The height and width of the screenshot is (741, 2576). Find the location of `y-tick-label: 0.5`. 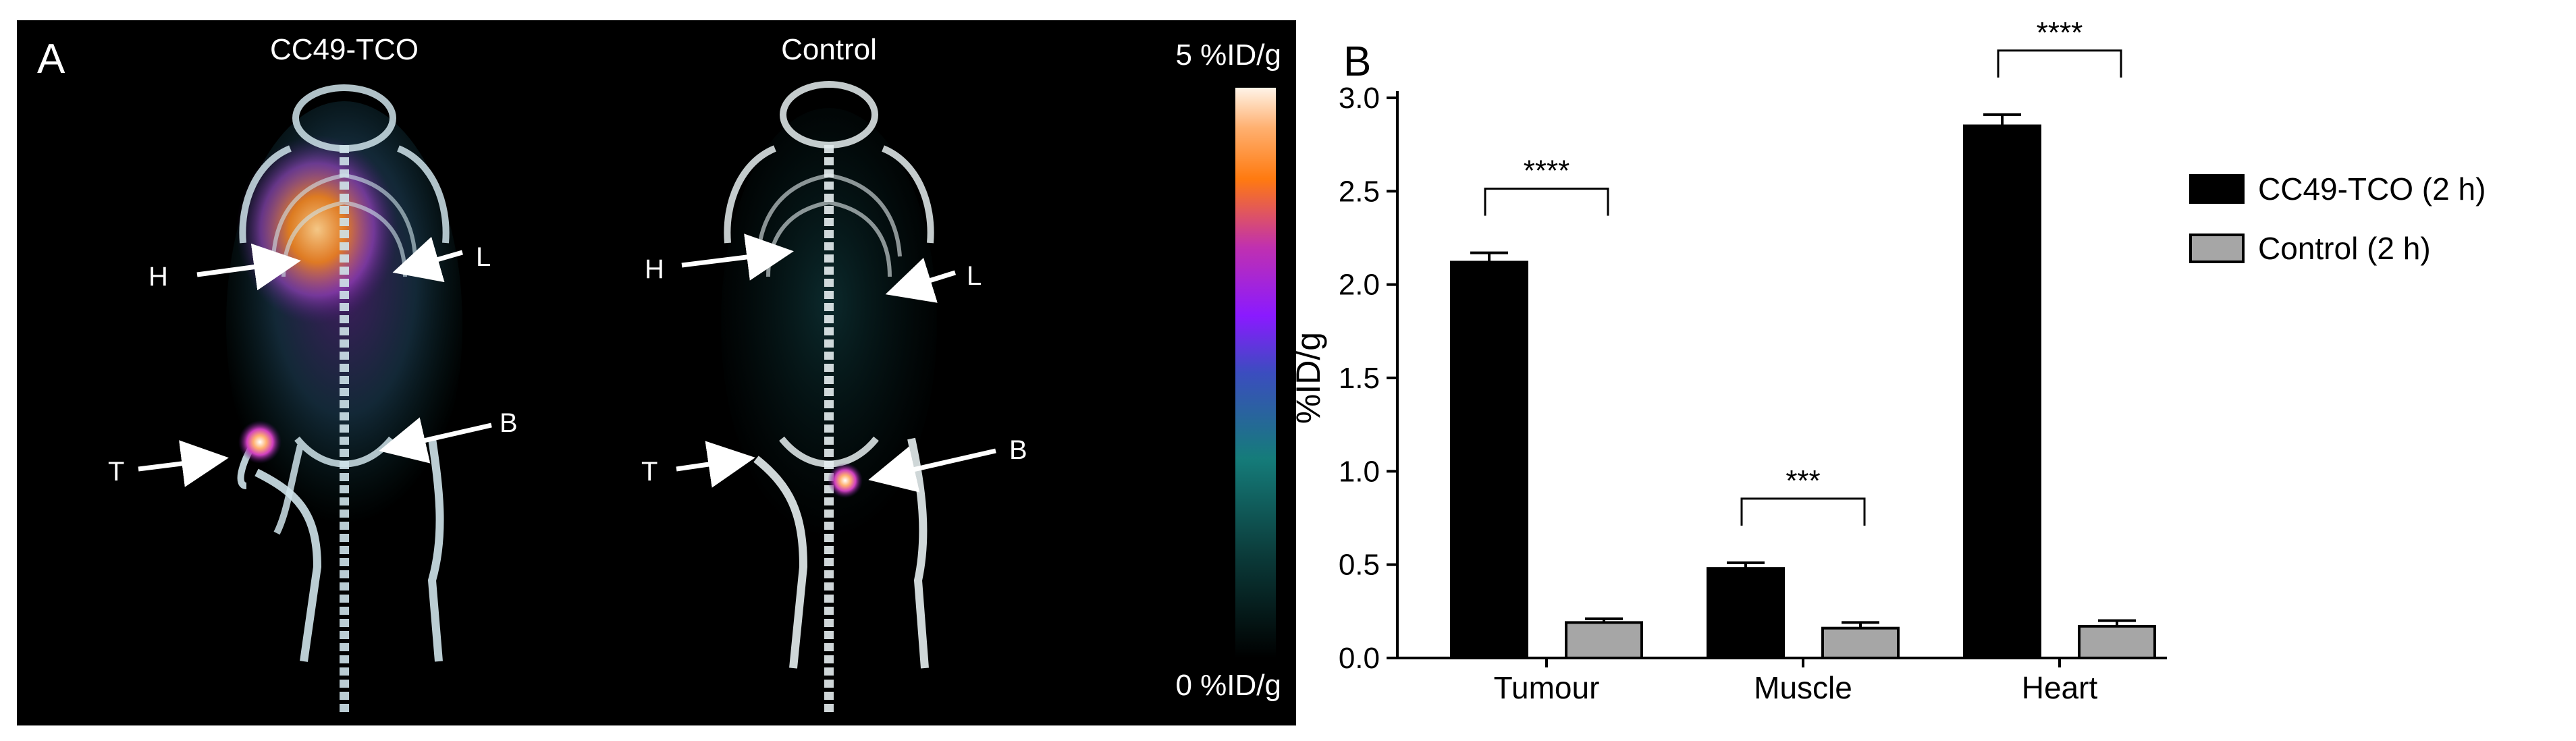

y-tick-label: 0.5 is located at coordinates (1359, 565).